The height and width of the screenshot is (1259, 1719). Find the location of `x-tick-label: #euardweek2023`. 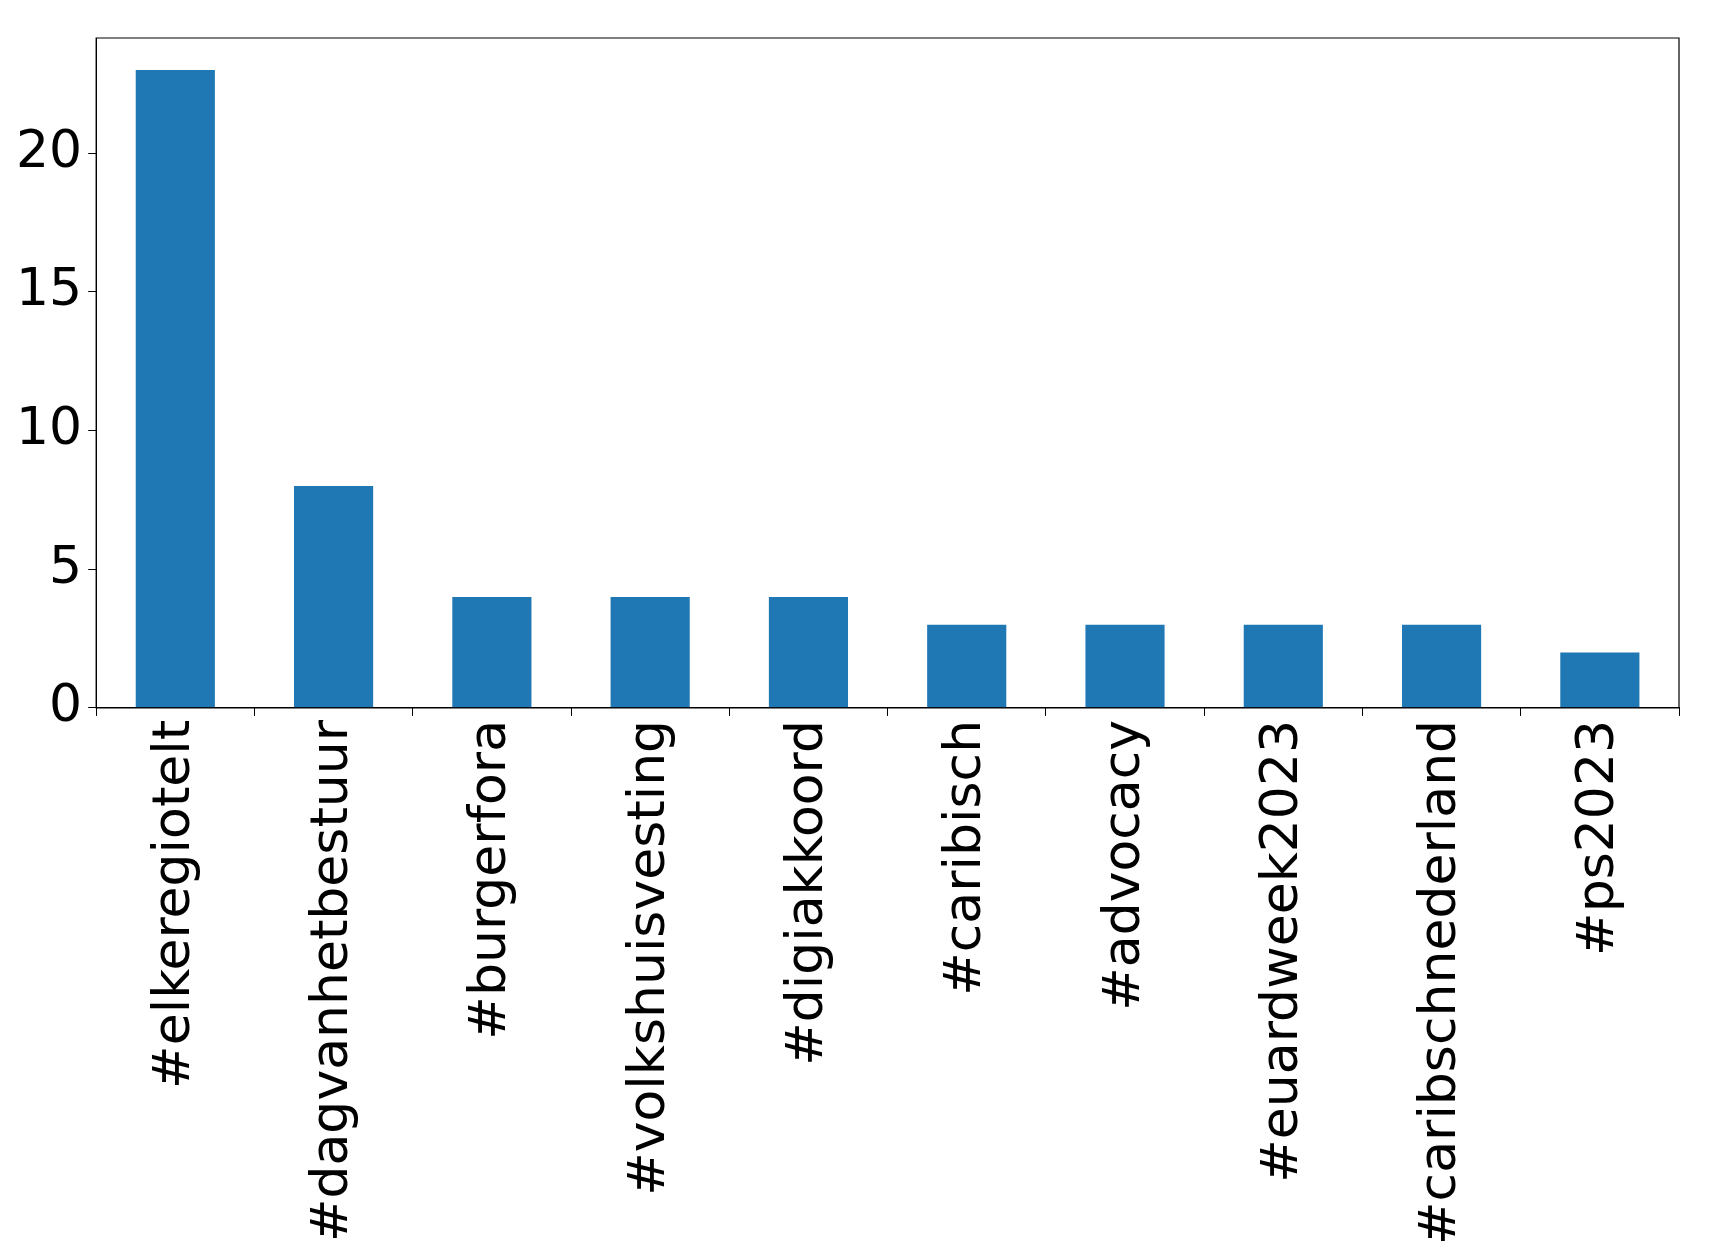

x-tick-label: #euardweek2023 is located at coordinates (1278, 951).